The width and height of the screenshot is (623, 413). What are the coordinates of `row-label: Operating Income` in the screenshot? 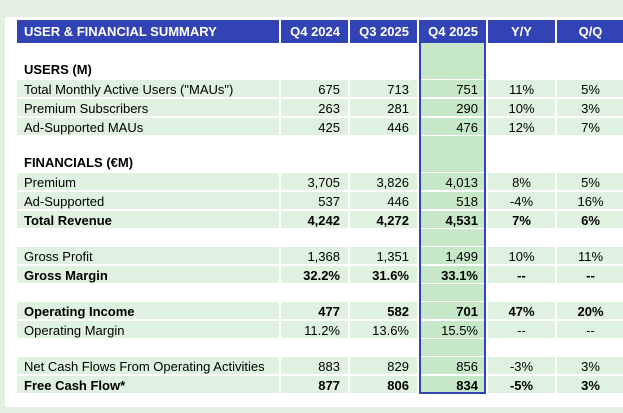 It's located at (148, 310).